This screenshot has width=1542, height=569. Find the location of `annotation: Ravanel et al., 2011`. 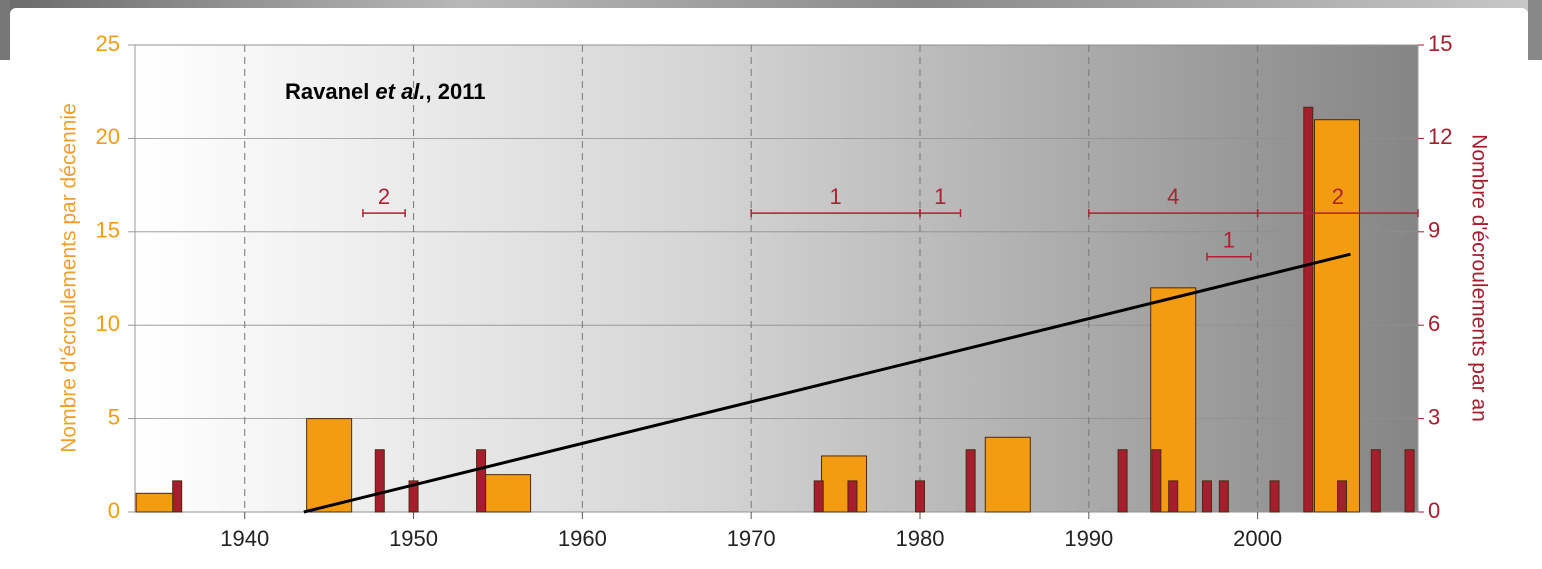

annotation: Ravanel et al., 2011 is located at coordinates (385, 91).